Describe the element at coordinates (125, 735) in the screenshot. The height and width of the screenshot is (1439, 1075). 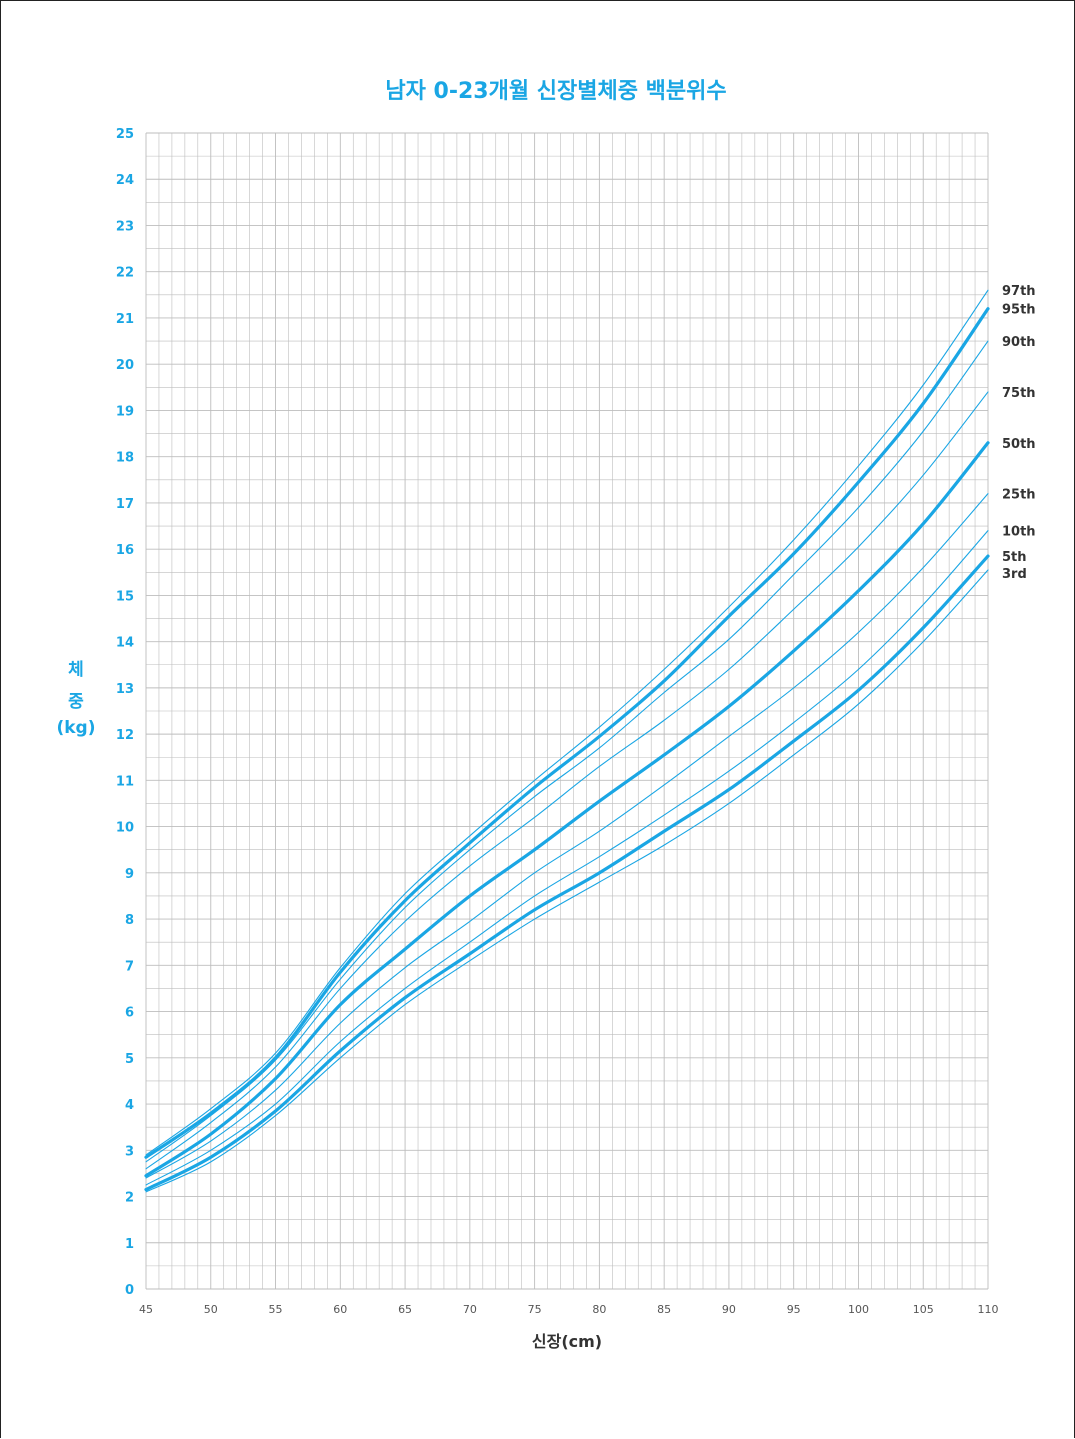
I see `y-tick-label: 12` at that location.